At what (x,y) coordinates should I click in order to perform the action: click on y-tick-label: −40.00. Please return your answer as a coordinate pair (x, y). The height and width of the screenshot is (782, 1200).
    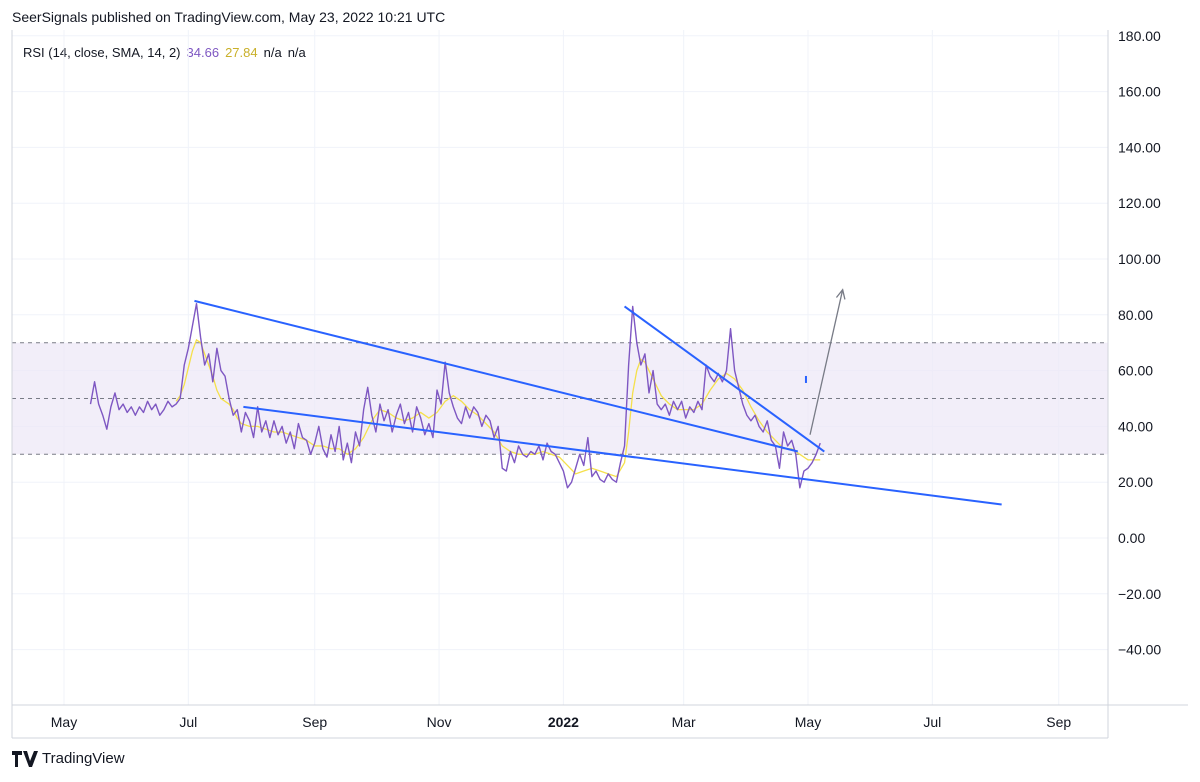
    Looking at the image, I should click on (1139, 650).